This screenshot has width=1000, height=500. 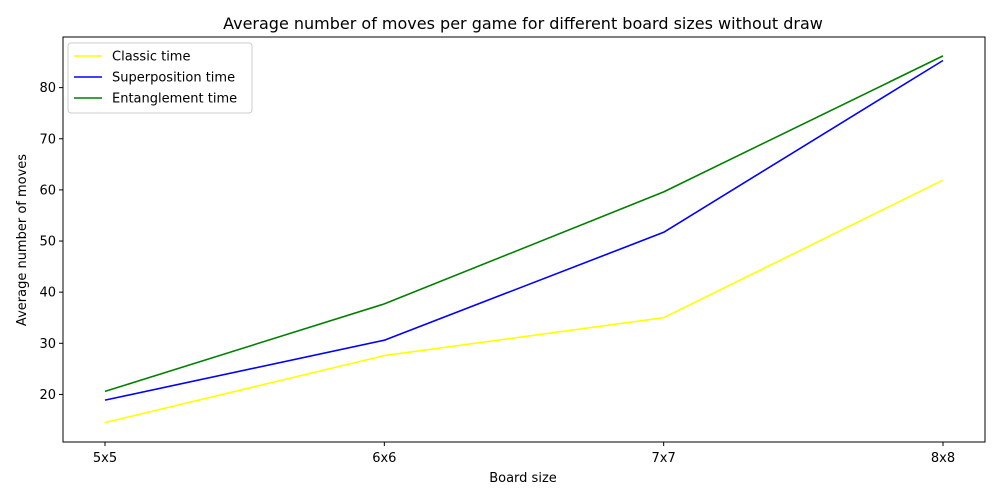 I want to click on y-tick-label: 20, so click(x=47, y=395).